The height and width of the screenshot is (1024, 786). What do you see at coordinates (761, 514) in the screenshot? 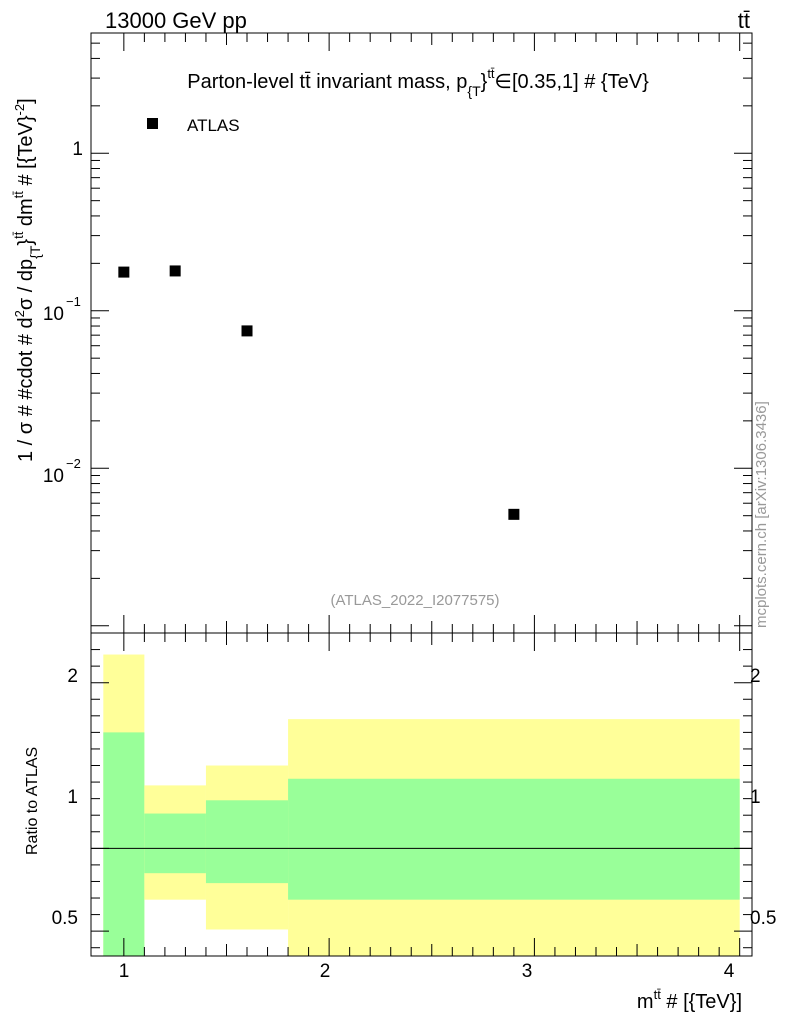
I see `site-watermark: mcplots.cern.ch [arXiv:1306.3436]` at bounding box center [761, 514].